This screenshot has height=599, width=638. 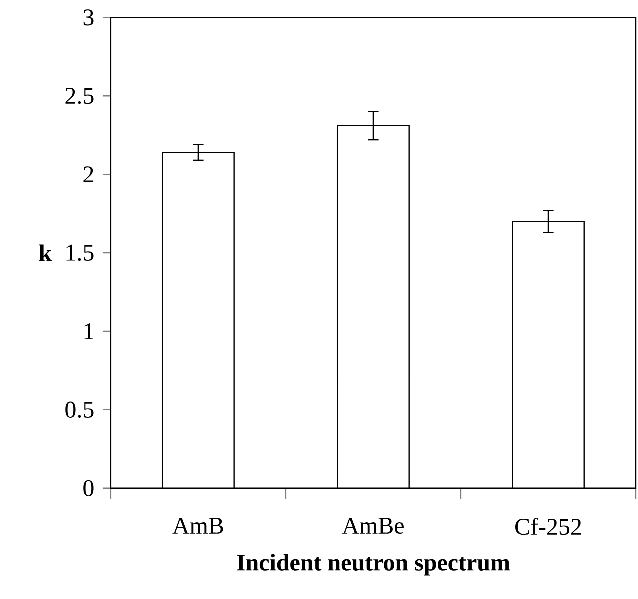 What do you see at coordinates (89, 331) in the screenshot?
I see `y-tick-label: 1` at bounding box center [89, 331].